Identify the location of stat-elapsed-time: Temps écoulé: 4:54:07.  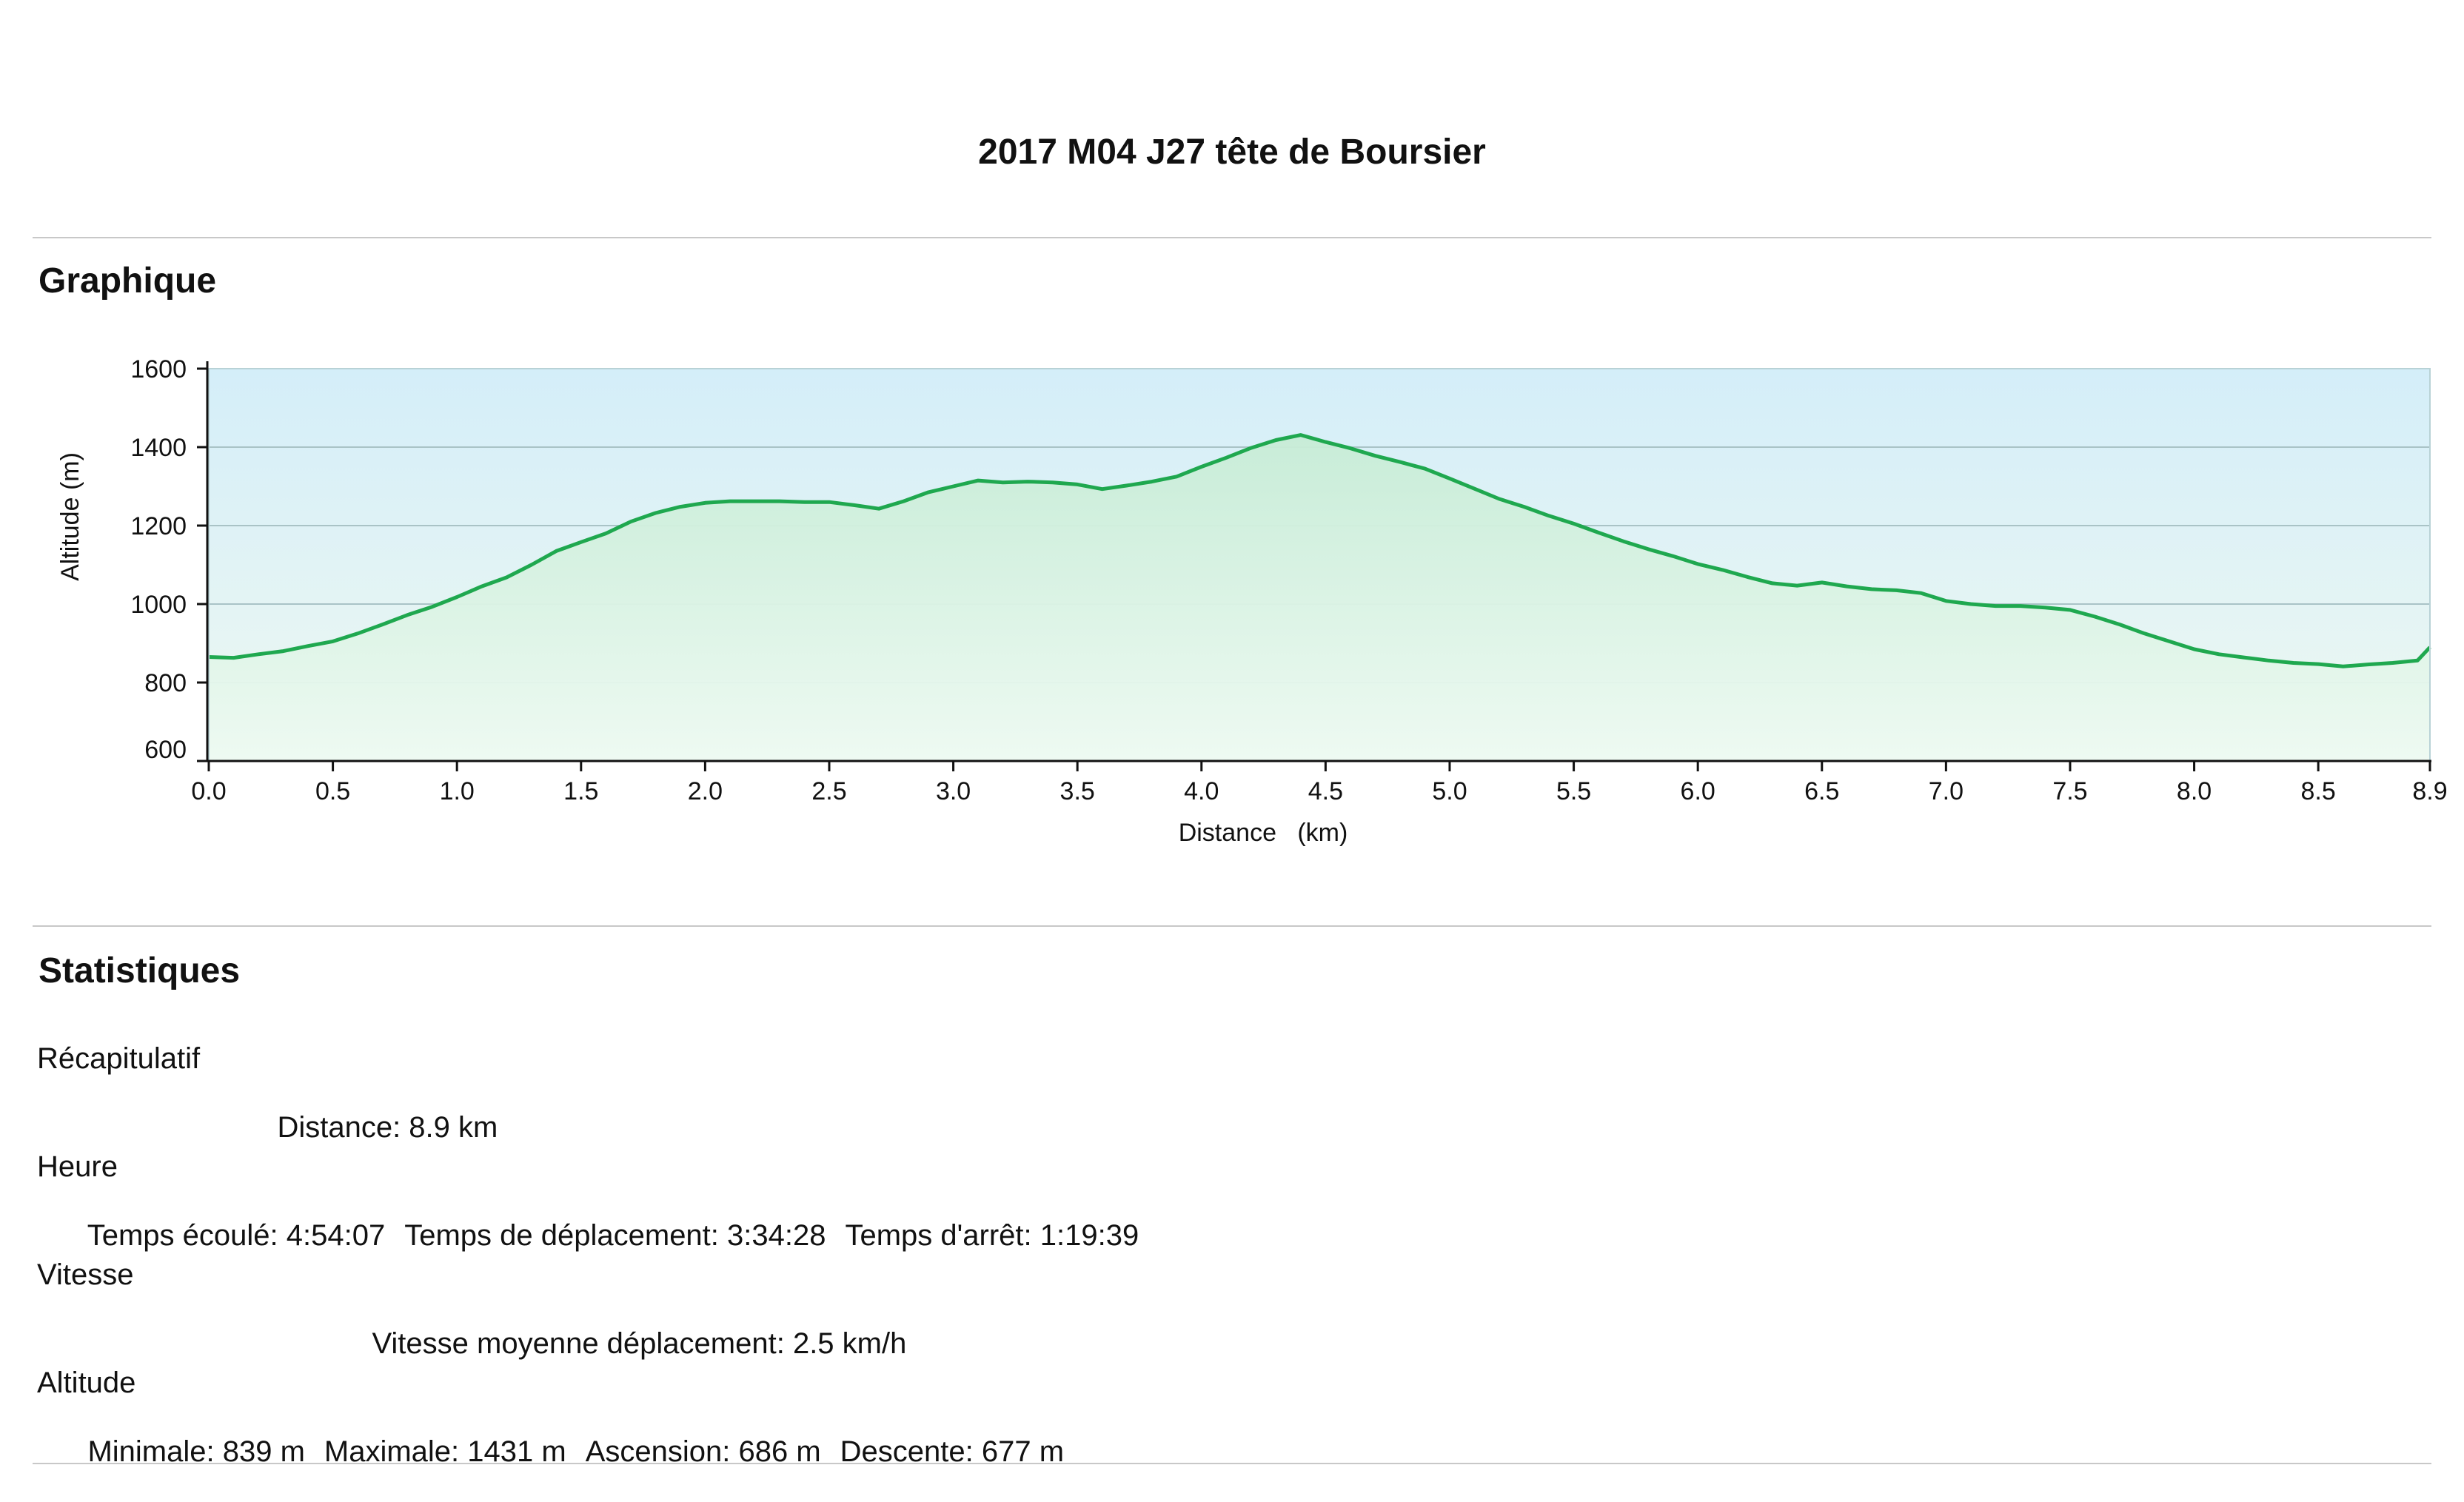
(237, 1236).